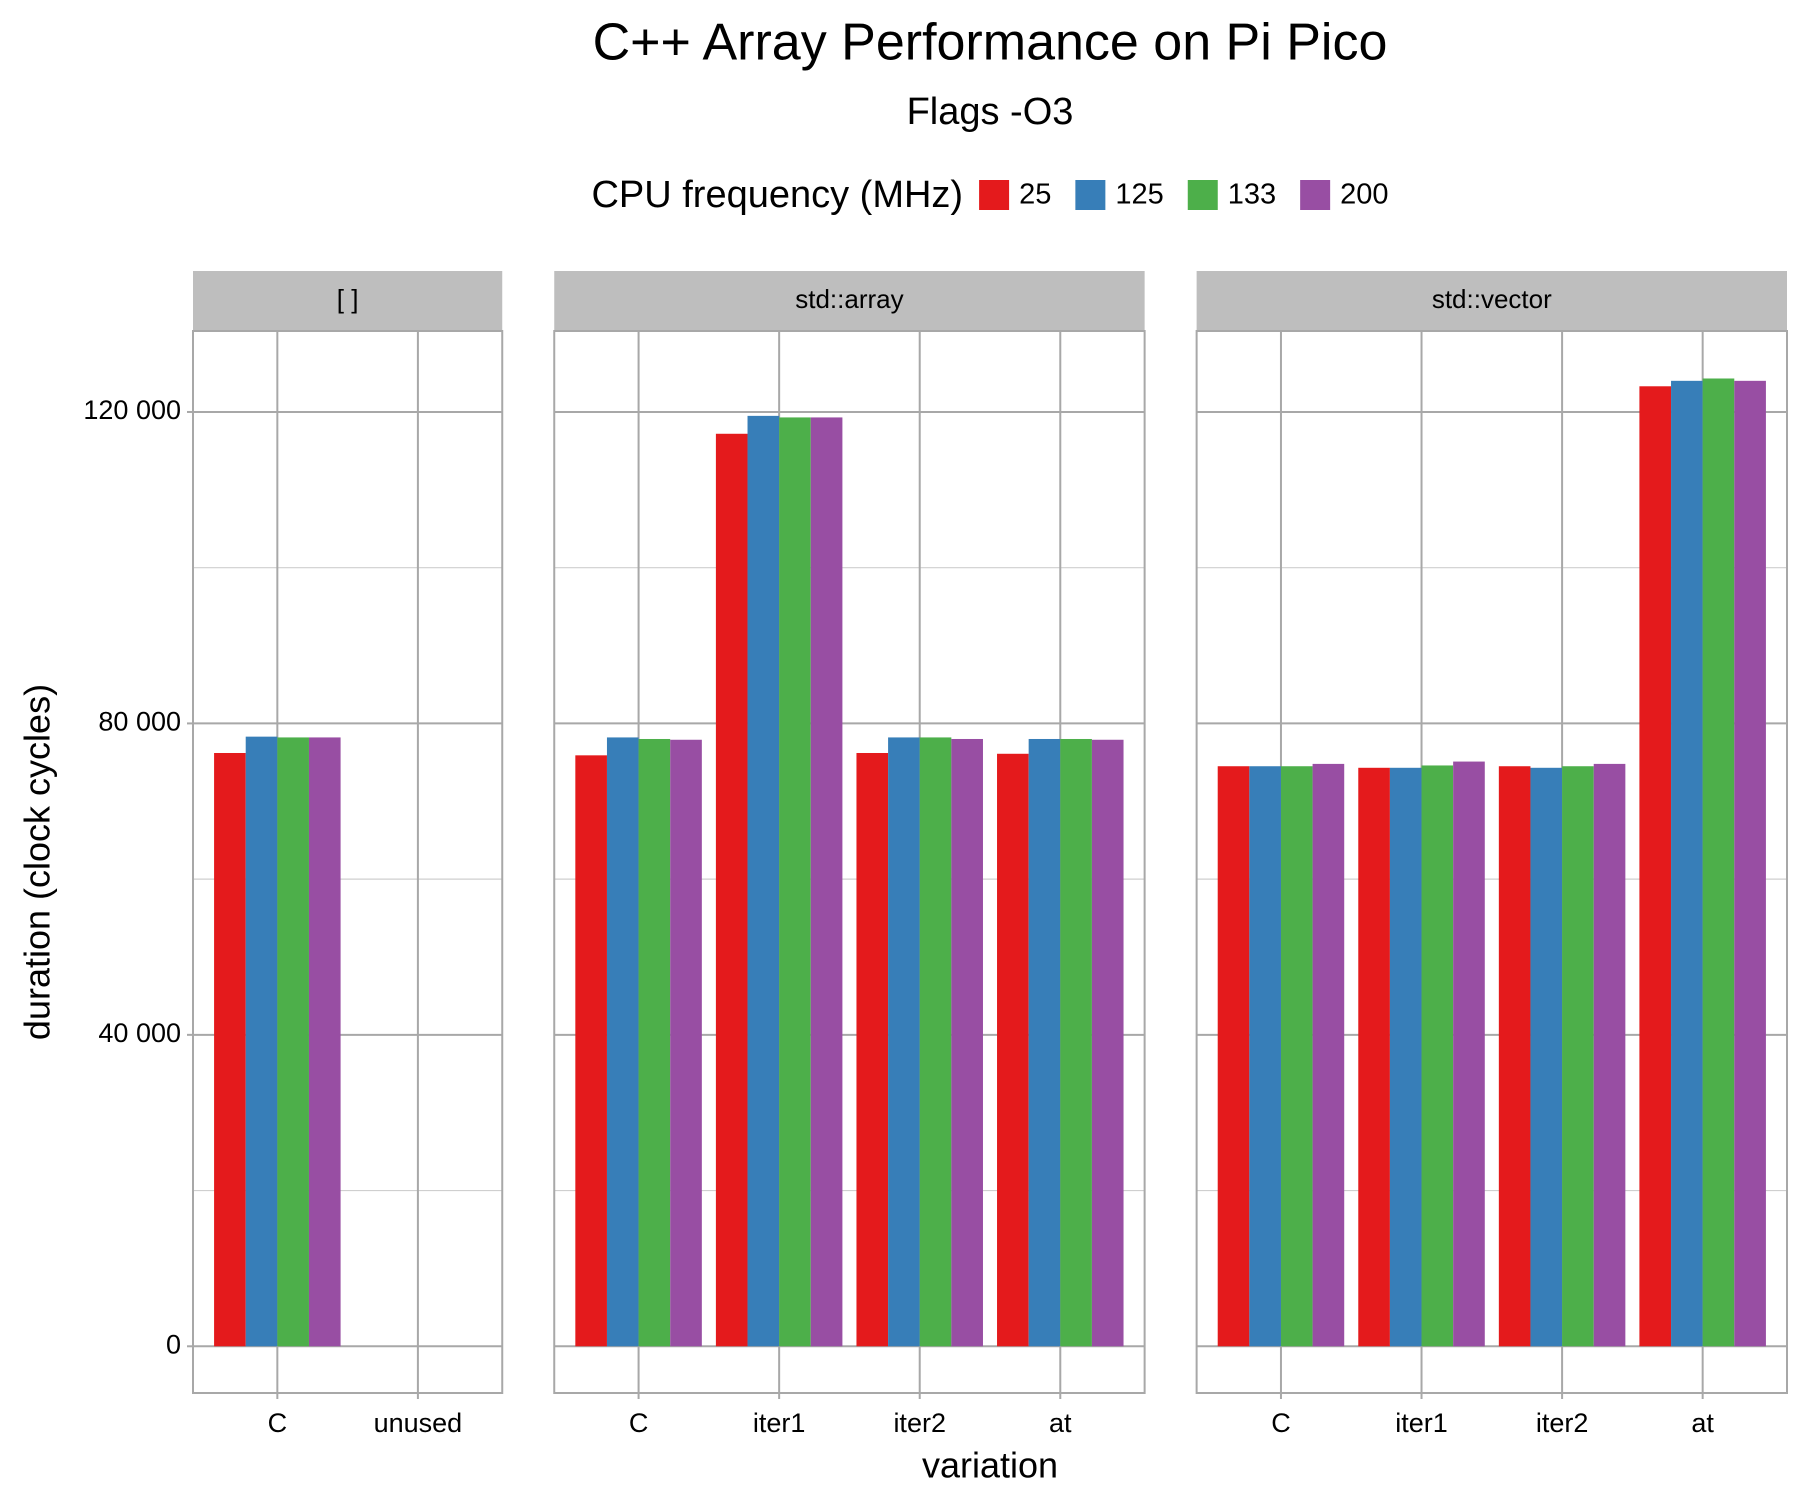 The width and height of the screenshot is (1800, 1500). Describe the element at coordinates (990, 1465) in the screenshot. I see `x-axis-title: variation` at that location.